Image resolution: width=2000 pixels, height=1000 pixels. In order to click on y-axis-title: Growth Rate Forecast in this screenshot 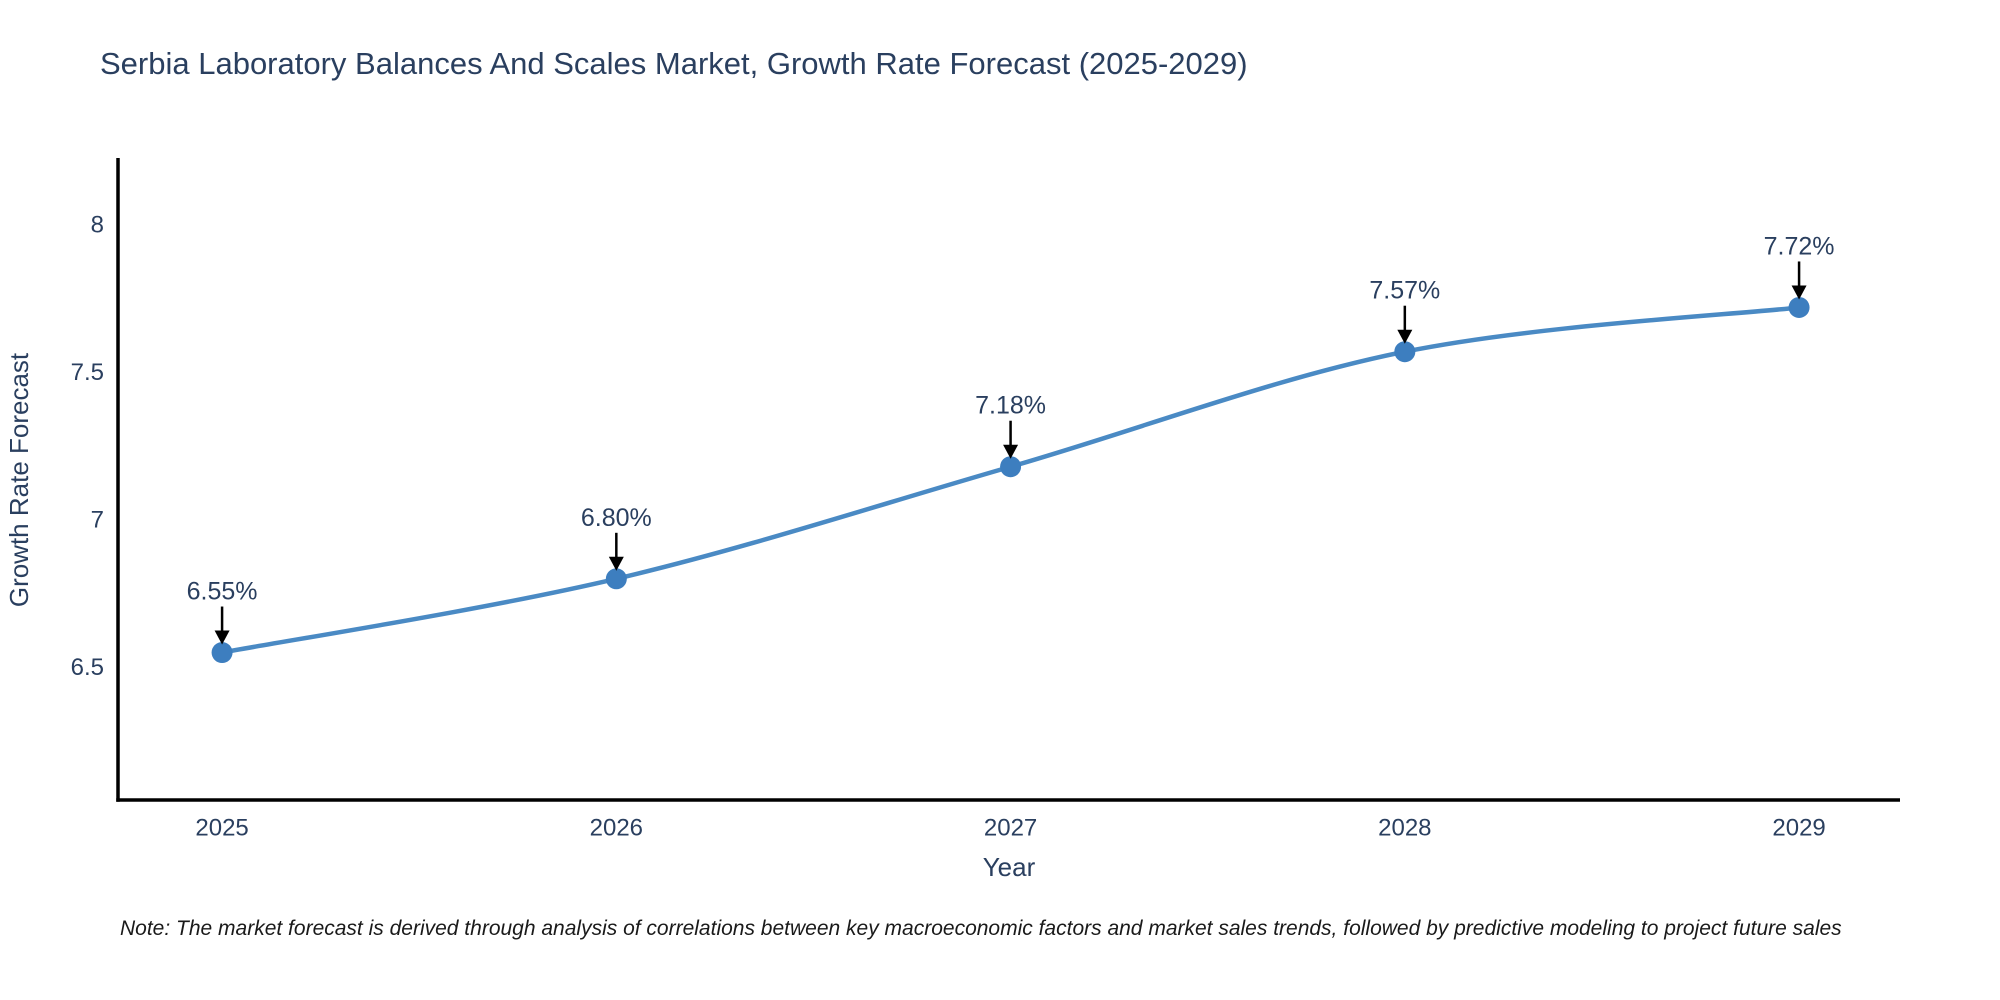, I will do `click(19, 479)`.